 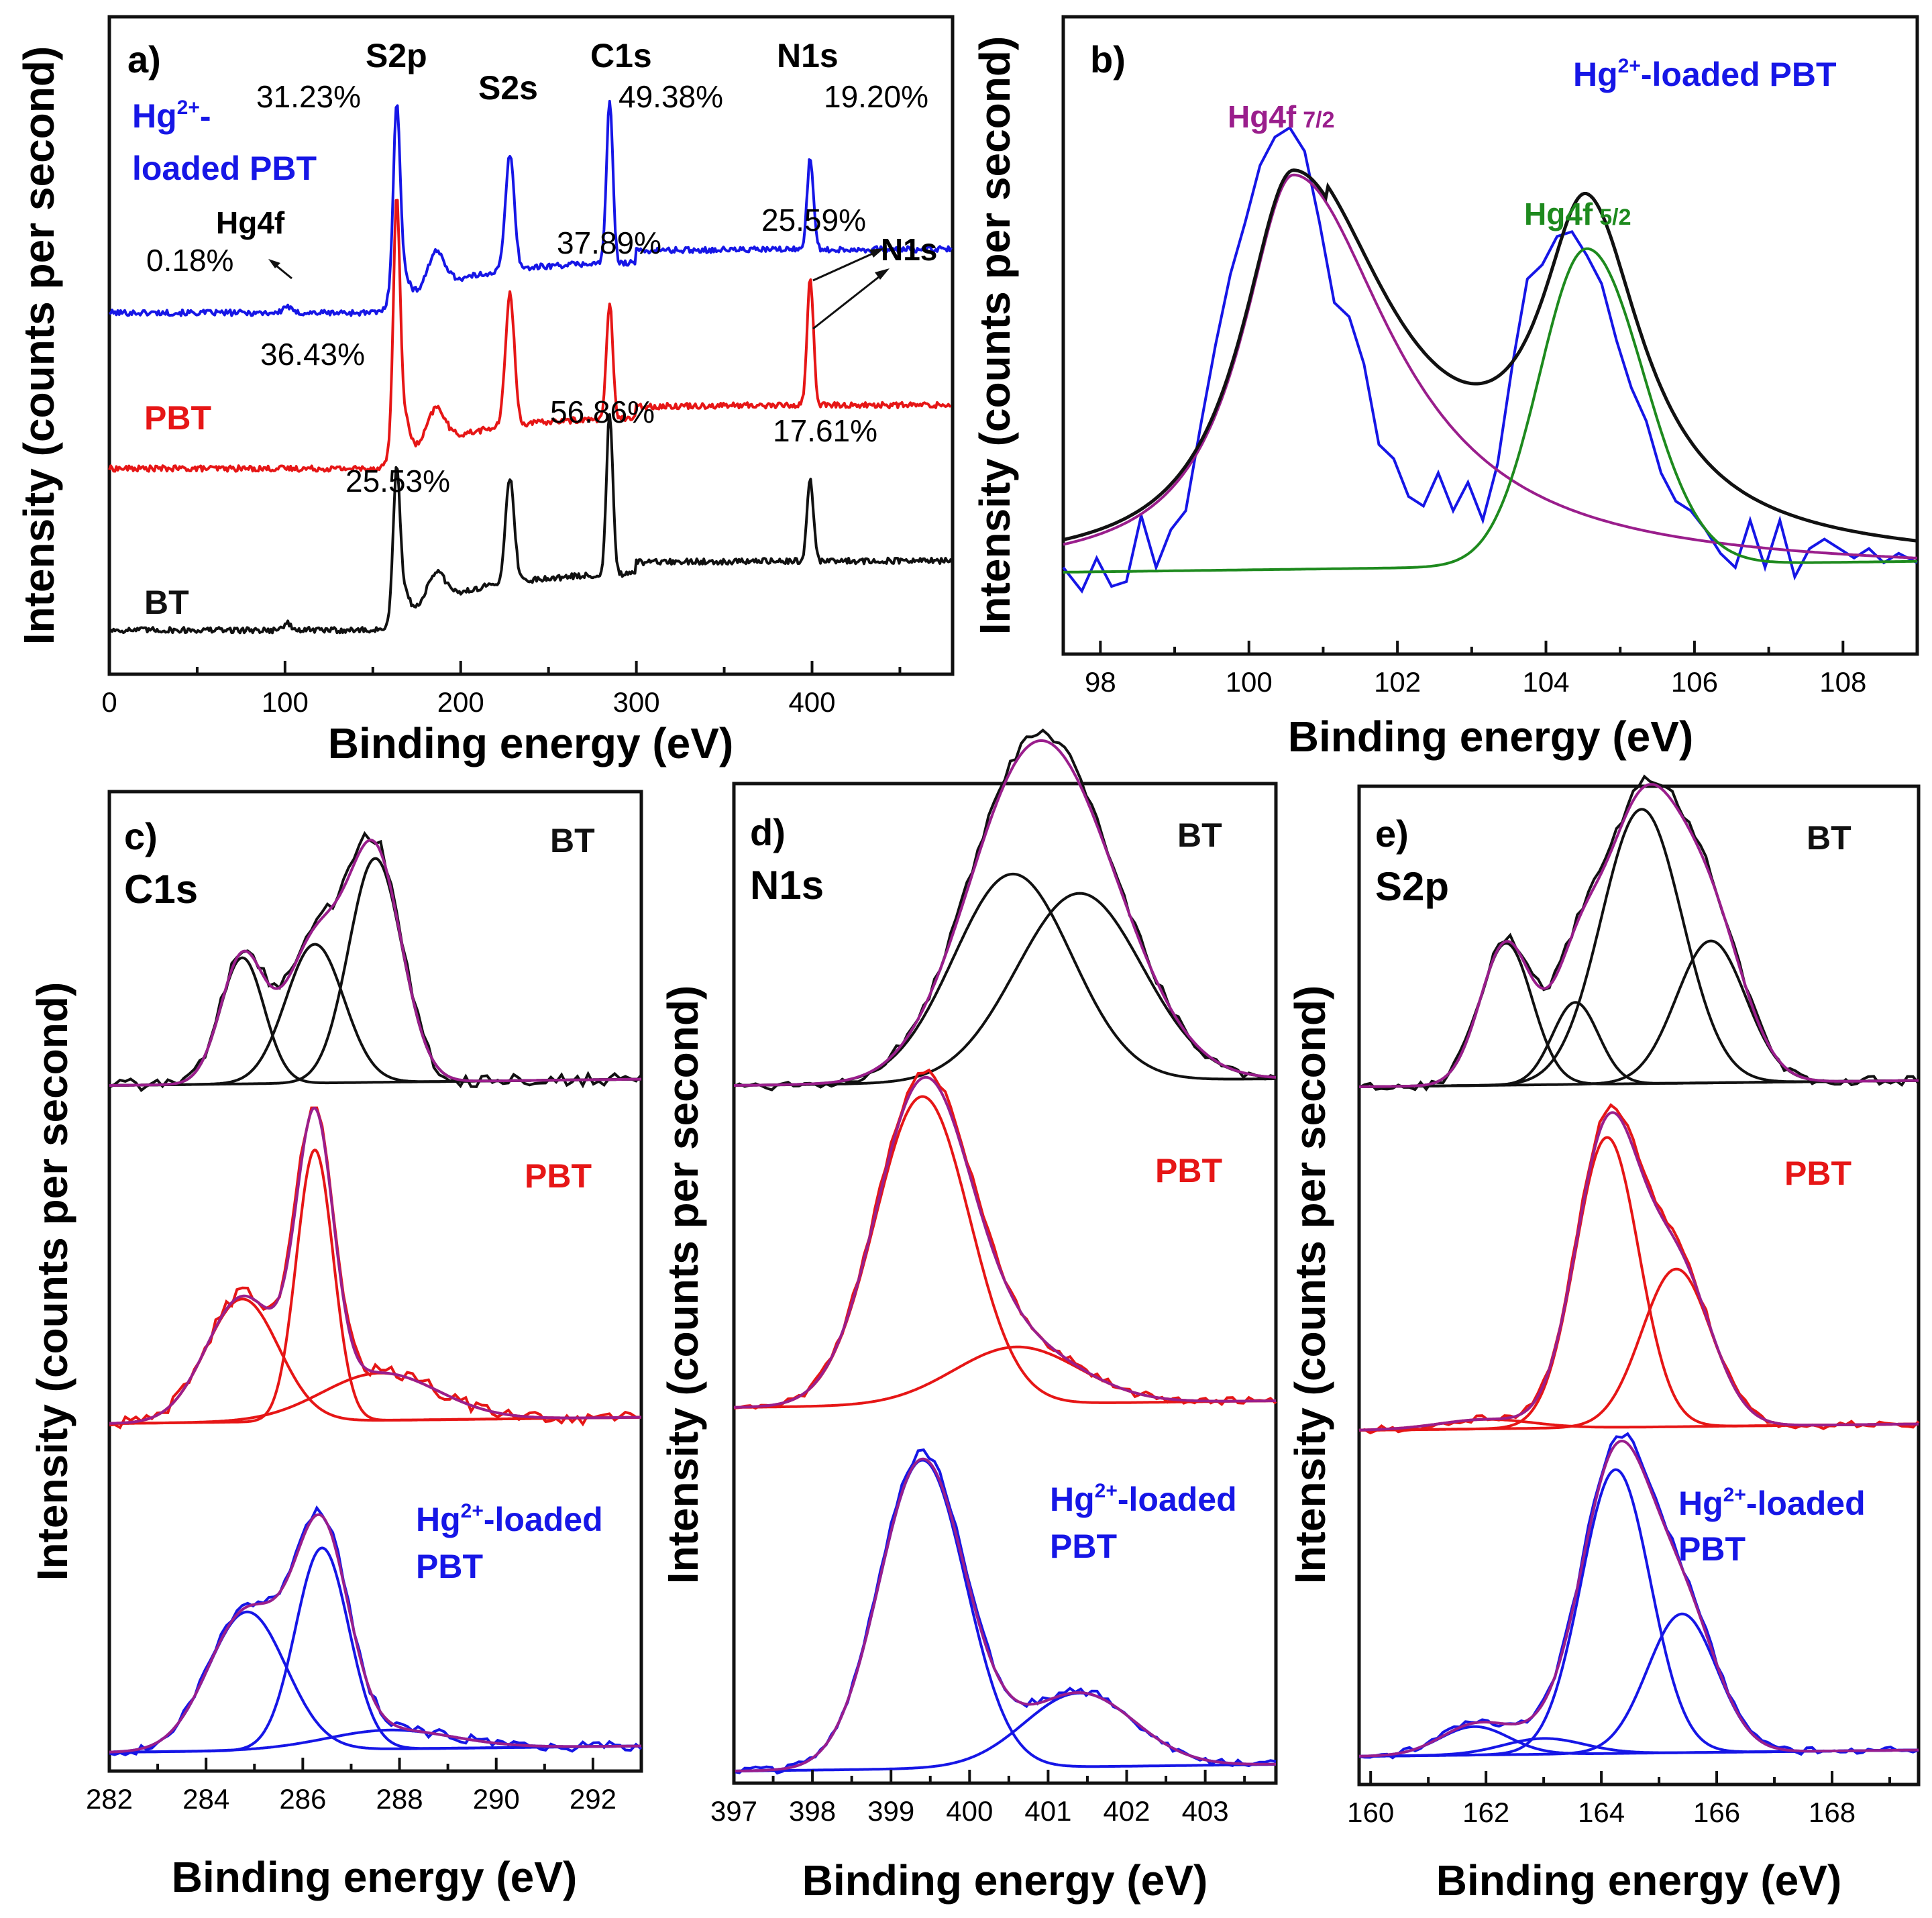 I want to click on pct-hg-hg4f: 0.18%, so click(x=189, y=260).